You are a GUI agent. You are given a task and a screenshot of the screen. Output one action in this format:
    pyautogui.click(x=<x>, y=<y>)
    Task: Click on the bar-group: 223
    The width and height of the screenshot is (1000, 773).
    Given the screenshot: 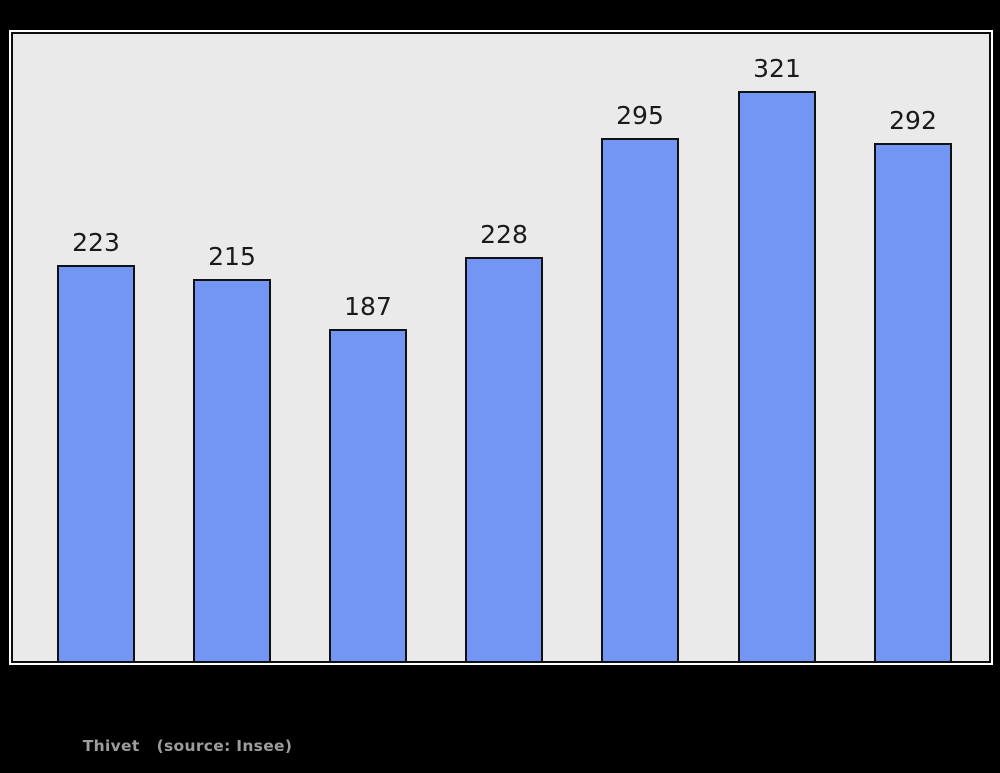 What is the action you would take?
    pyautogui.click(x=96, y=440)
    